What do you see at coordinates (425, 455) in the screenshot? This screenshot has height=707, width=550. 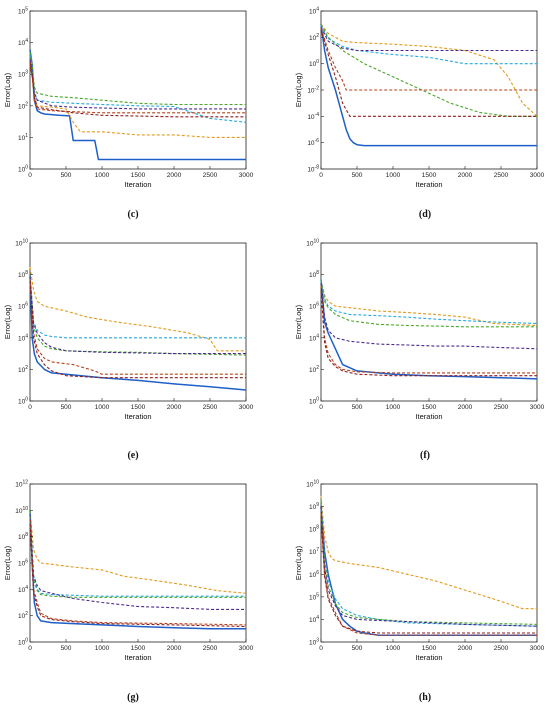 I see `panel-label: (f)` at bounding box center [425, 455].